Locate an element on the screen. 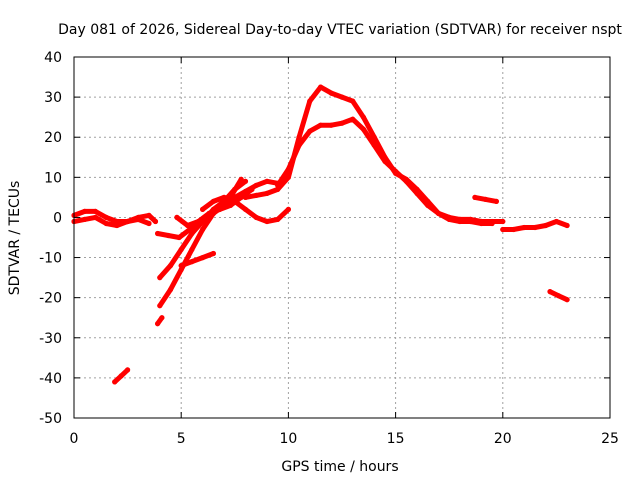 The height and width of the screenshot is (480, 640). series-isolated-mid is located at coordinates (160, 321).